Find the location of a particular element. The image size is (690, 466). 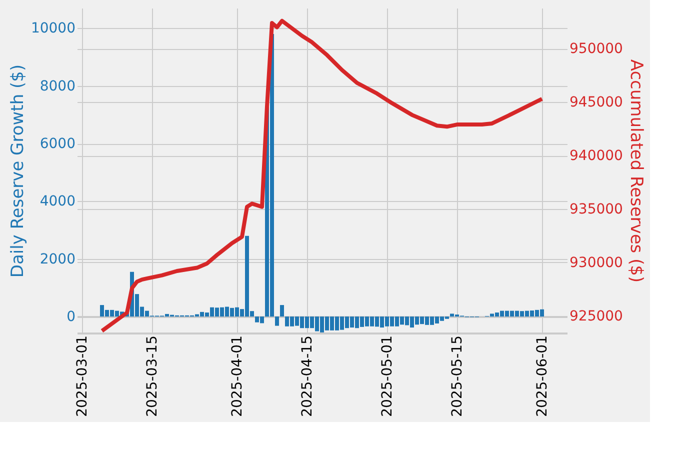

y2-tick-label: 925000 is located at coordinates (596, 316).